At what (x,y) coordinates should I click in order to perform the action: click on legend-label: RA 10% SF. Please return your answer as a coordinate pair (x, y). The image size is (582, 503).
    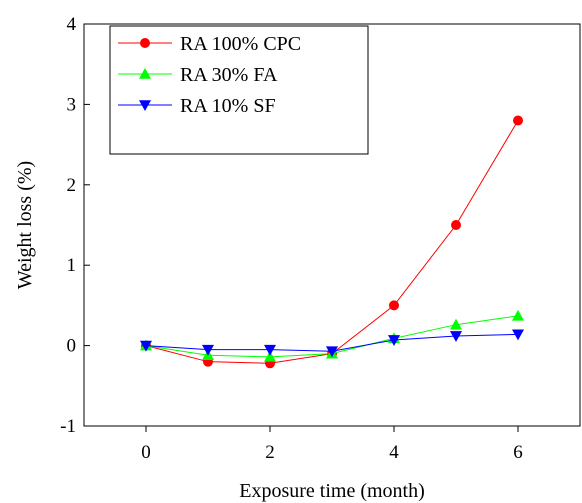
    Looking at the image, I should click on (228, 106).